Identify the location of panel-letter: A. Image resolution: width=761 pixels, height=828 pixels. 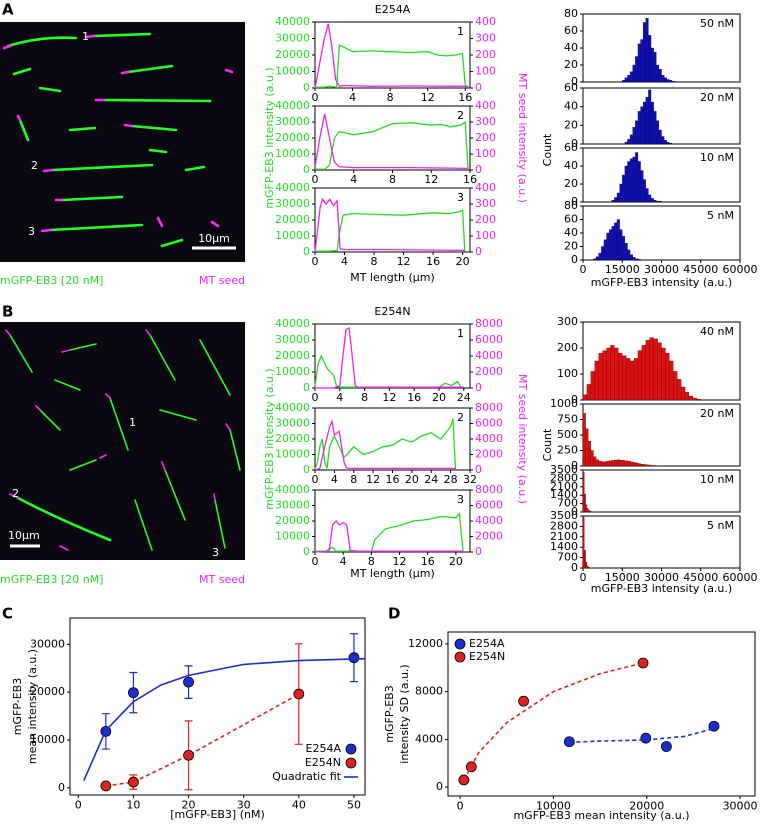
(8, 10).